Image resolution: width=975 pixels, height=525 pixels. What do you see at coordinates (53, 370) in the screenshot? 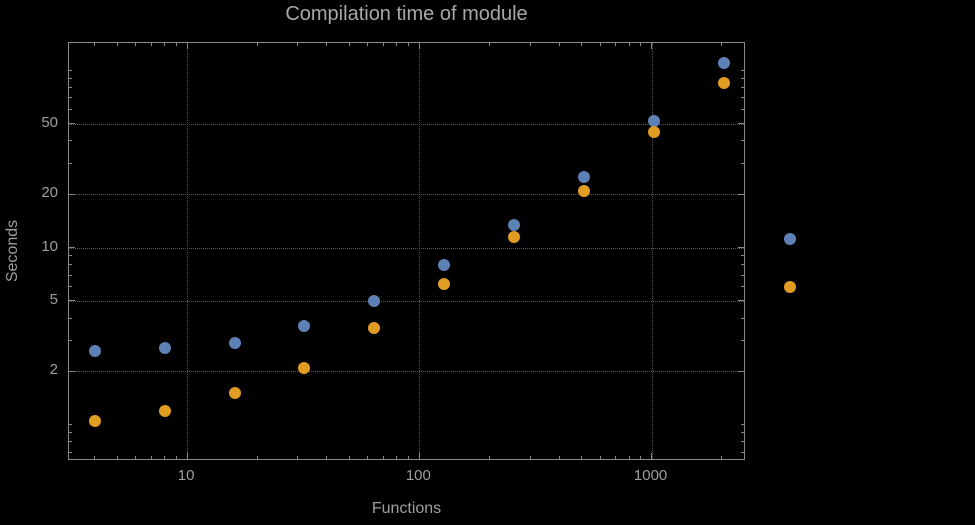
I see `y-tick-label: 2` at bounding box center [53, 370].